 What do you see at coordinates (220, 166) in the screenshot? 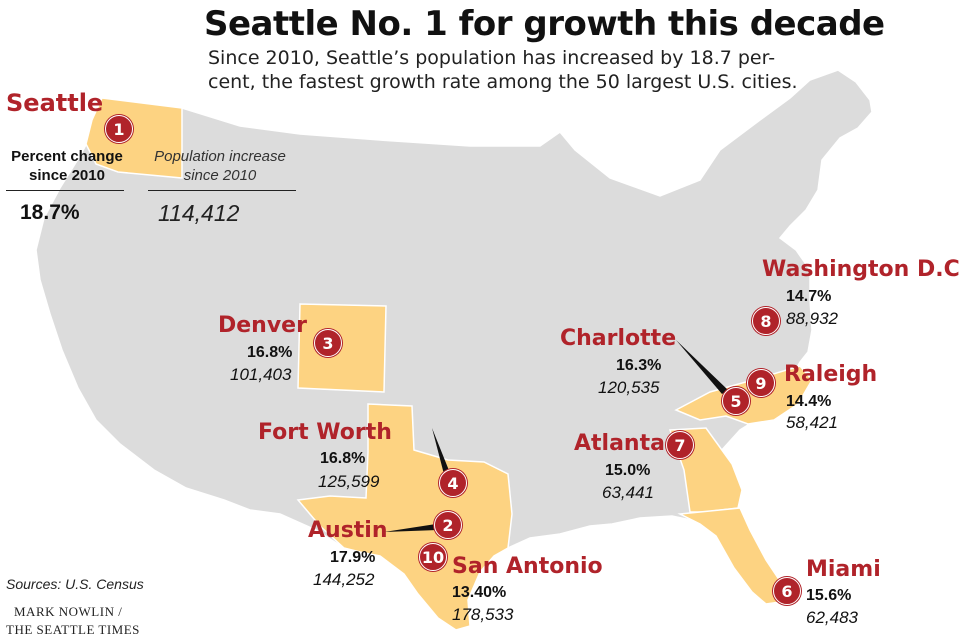
I see `pop-increase-header: Population increase since 2010` at bounding box center [220, 166].